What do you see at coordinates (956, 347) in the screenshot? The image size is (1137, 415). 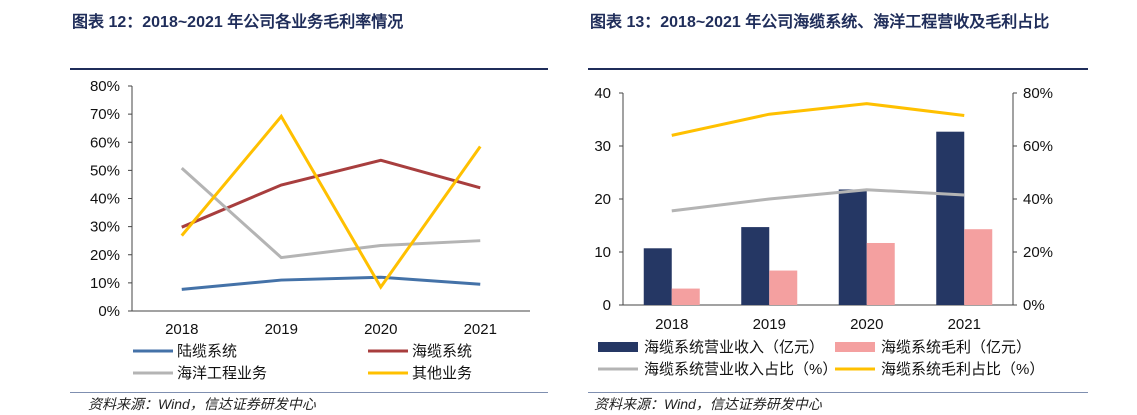 I see `legend-label: 海缆系统毛利（亿元）` at bounding box center [956, 347].